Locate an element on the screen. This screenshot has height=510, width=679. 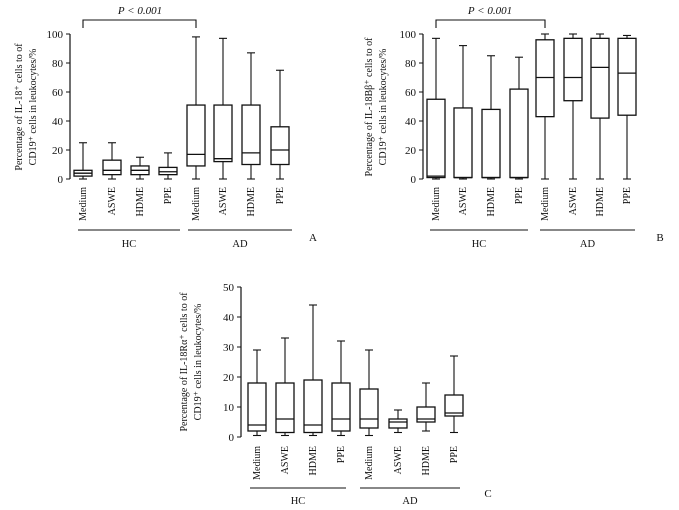
p-value-label: P < 0.001 is located at coordinates (139, 11).